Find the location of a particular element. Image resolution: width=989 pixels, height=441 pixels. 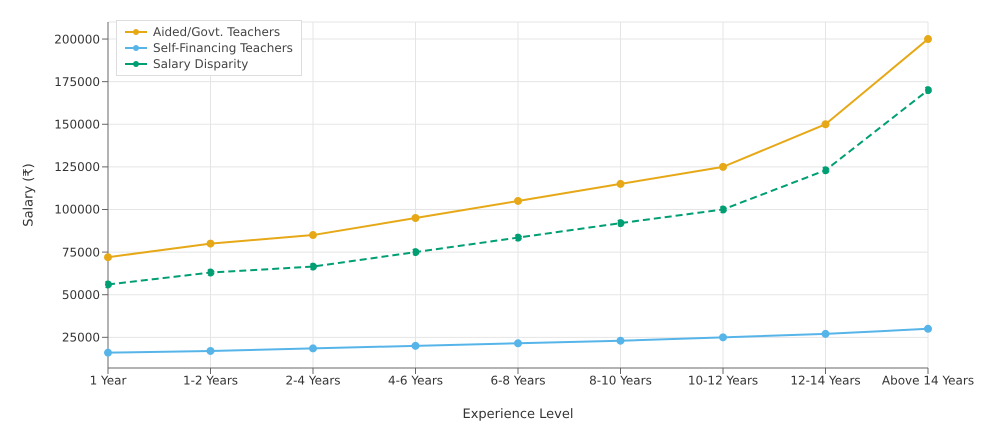

x-tick-label: 1 Year is located at coordinates (108, 381).